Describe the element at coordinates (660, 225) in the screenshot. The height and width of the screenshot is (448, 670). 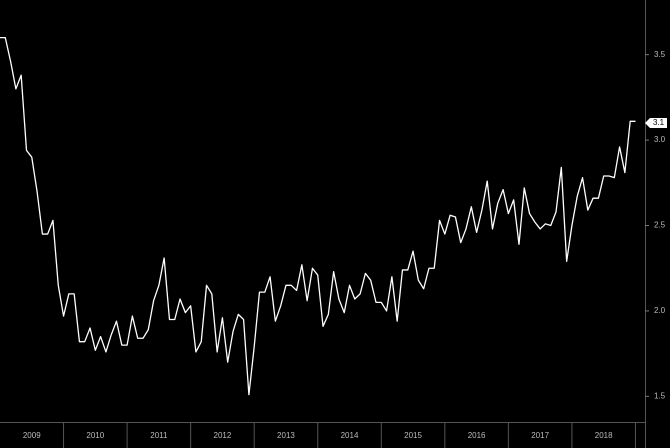
I see `y-tick-label: 2.5` at that location.